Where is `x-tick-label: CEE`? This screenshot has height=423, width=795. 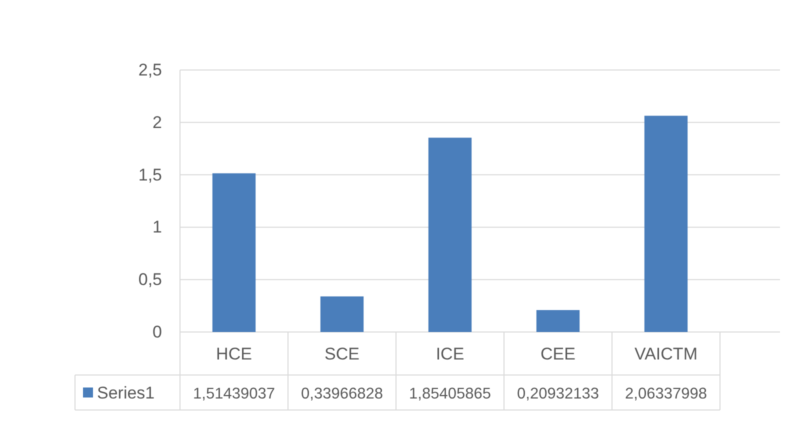 x-tick-label: CEE is located at coordinates (558, 354).